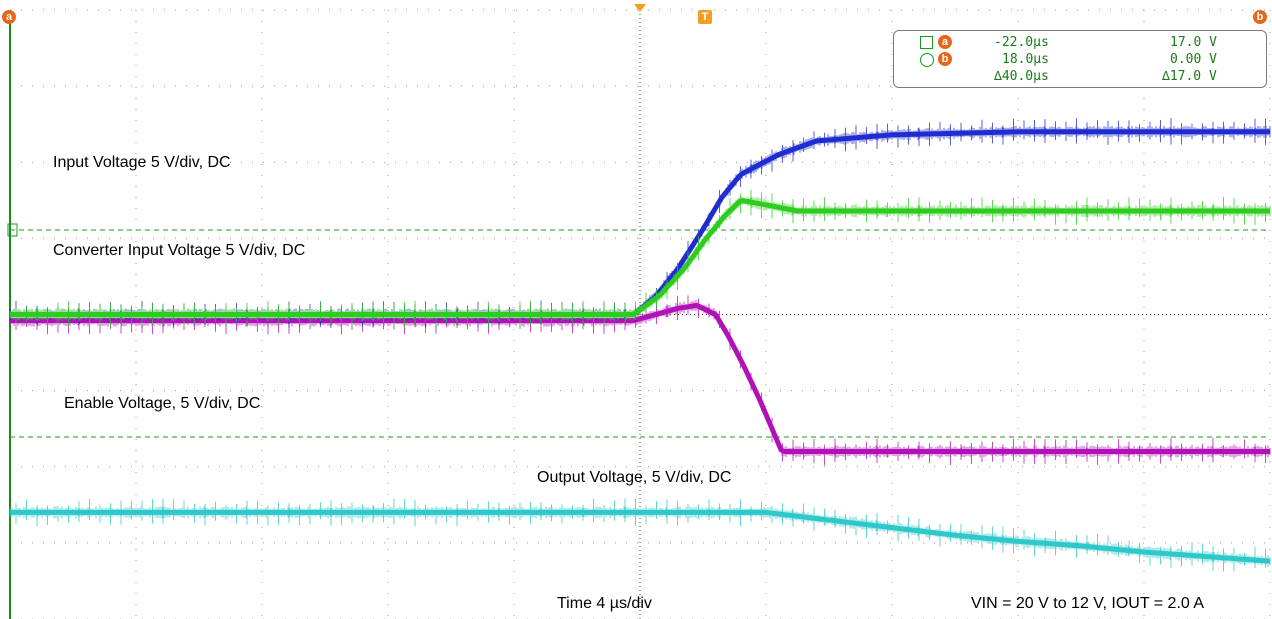 Image resolution: width=1272 pixels, height=619 pixels. I want to click on cursor-b-badge: b, so click(945, 59).